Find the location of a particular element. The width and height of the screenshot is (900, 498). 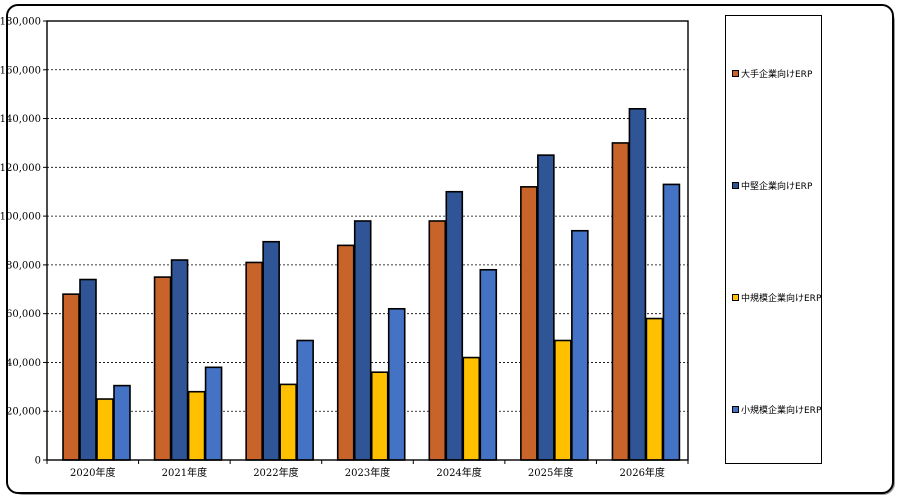

legend-label: 中規模企業向けERP is located at coordinates (781, 299).